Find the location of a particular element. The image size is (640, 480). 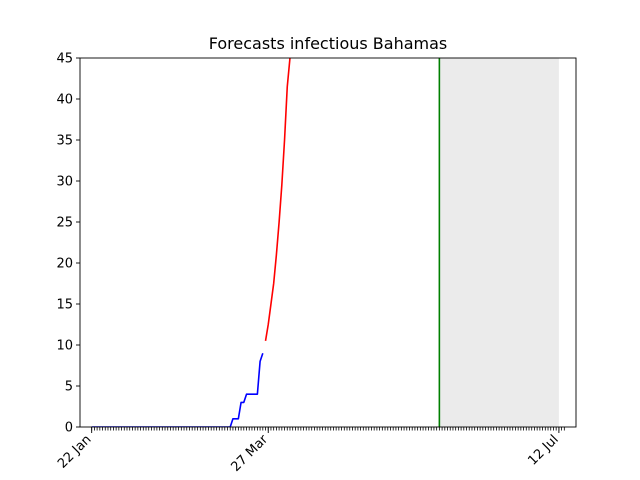

y-tick-label: 20 is located at coordinates (64, 264).